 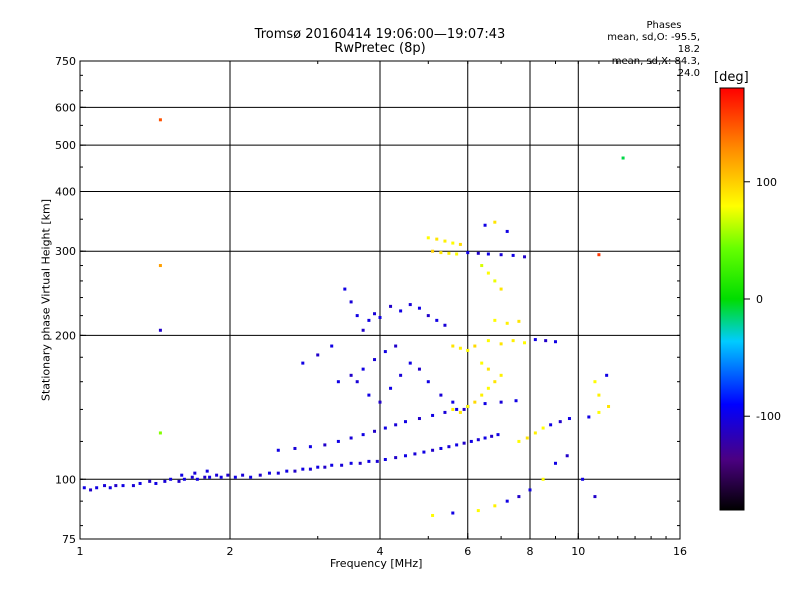 What do you see at coordinates (376, 563) in the screenshot?
I see `x-axis-label: Frequency [MHz]` at bounding box center [376, 563].